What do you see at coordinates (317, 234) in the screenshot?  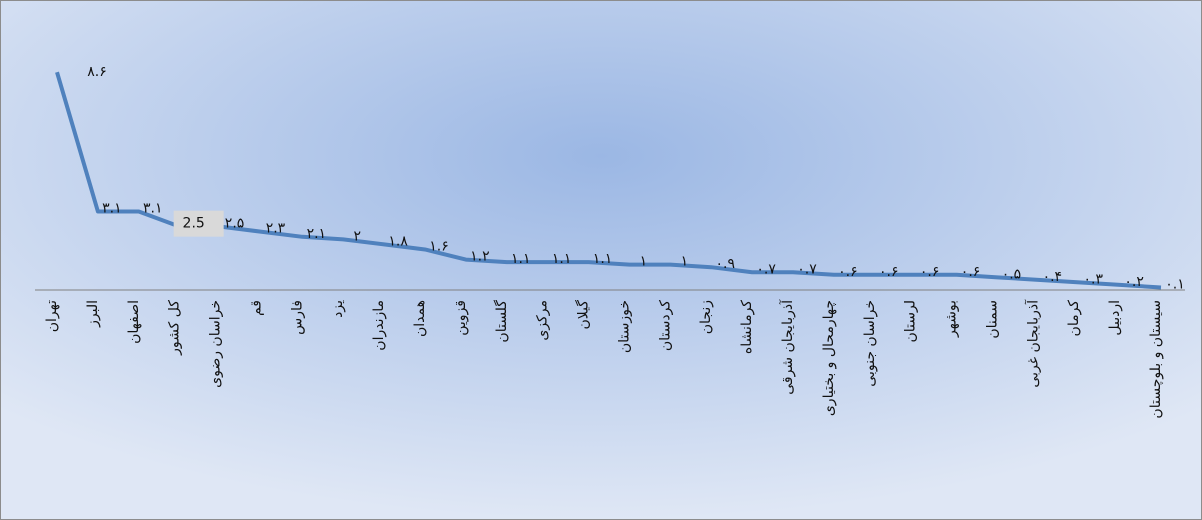 I see `data-label: ۲.۱` at bounding box center [317, 234].